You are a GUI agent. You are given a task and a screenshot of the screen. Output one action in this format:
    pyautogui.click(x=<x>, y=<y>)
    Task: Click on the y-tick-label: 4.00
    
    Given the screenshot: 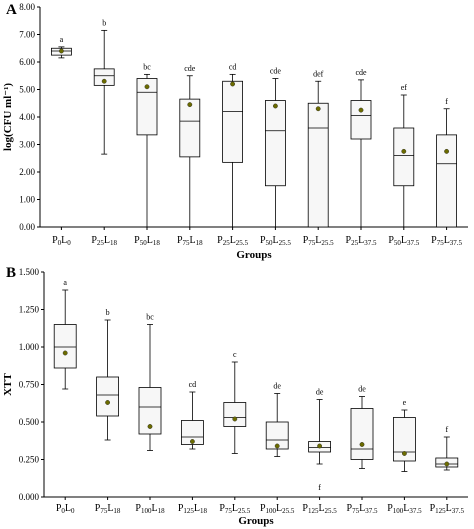 What is the action you would take?
    pyautogui.click(x=27, y=117)
    